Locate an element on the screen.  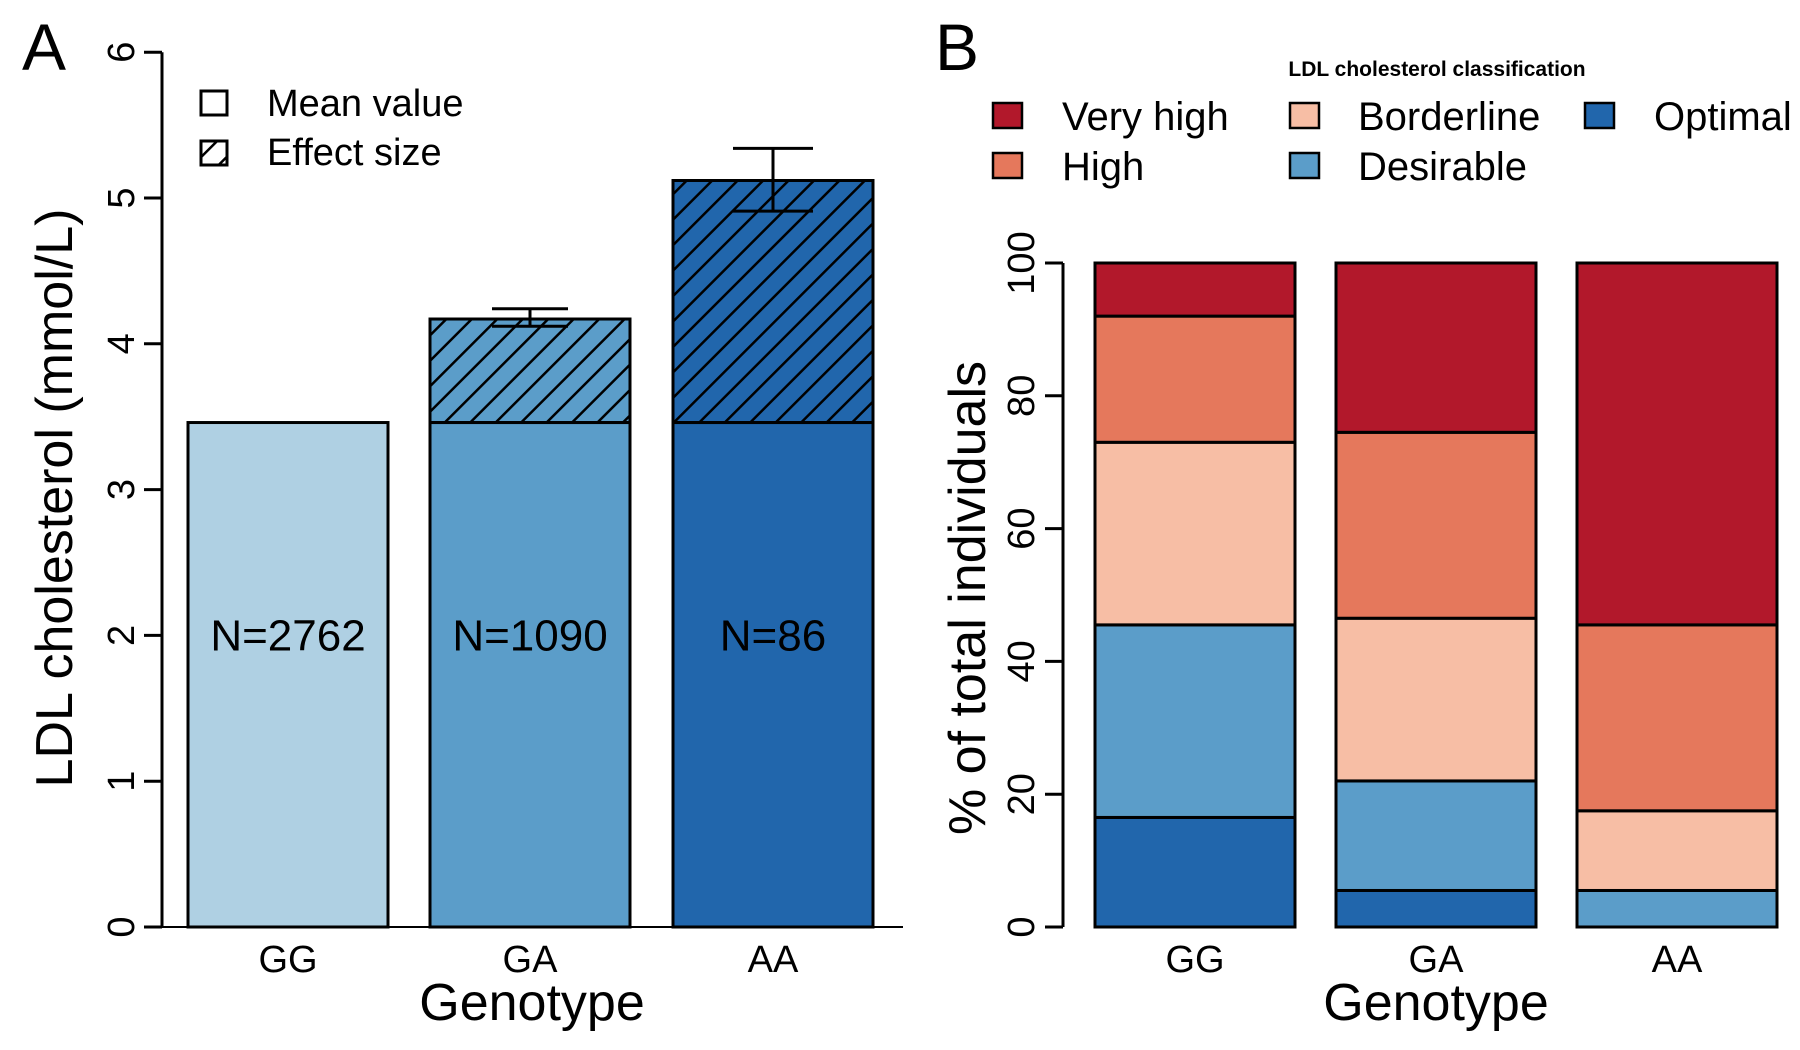
panel-b-legend-title: LDL cholesterol classification is located at coordinates (1436, 69).